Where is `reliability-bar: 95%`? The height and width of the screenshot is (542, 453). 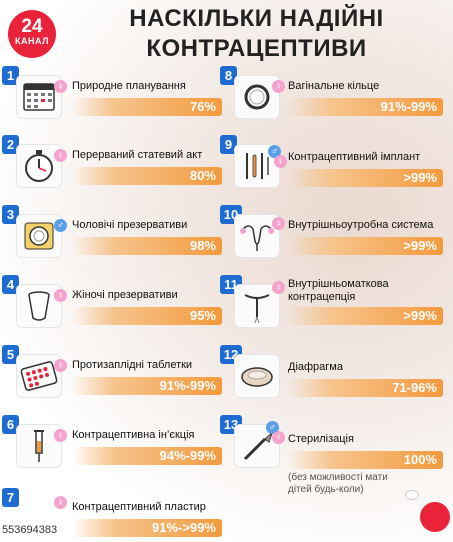 reliability-bar: 95% is located at coordinates (147, 316).